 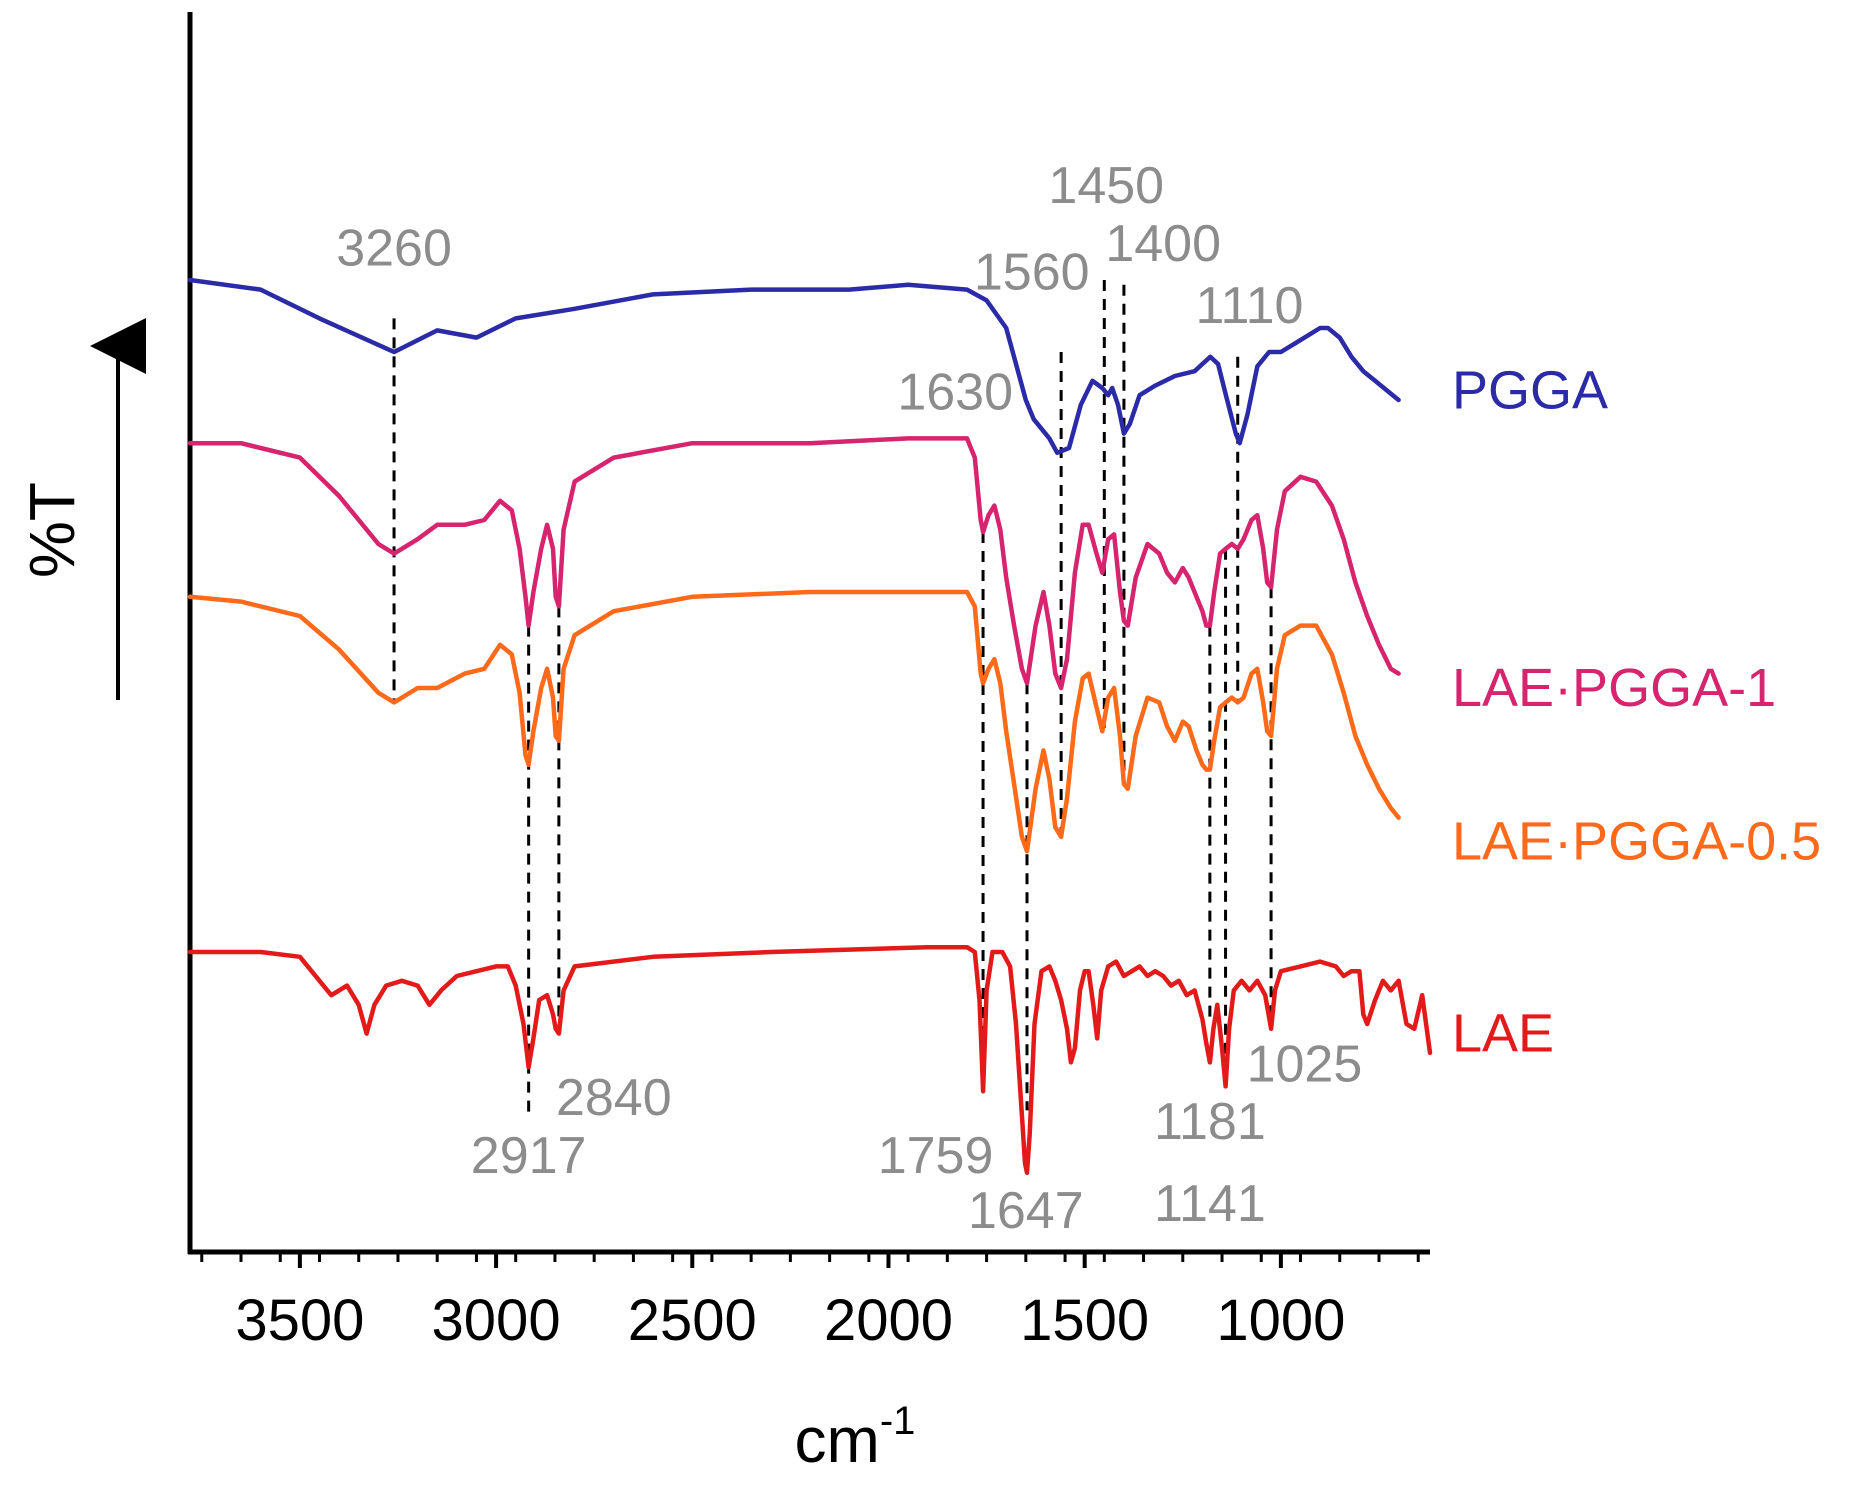 What do you see at coordinates (794, 366) in the screenshot?
I see `series-pgga` at bounding box center [794, 366].